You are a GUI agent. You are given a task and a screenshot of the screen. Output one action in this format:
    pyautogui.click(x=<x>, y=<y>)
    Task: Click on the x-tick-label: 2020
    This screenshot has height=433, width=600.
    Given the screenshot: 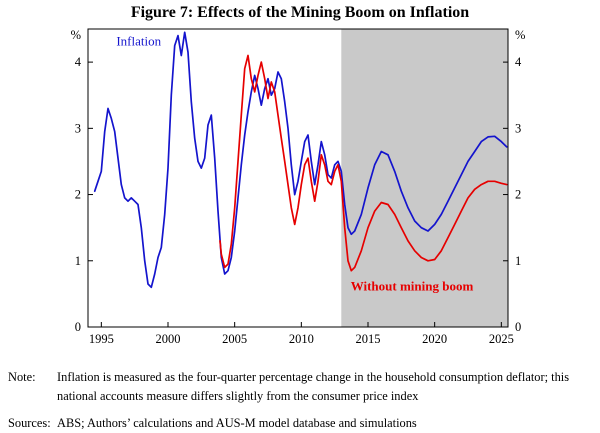 What is the action you would take?
    pyautogui.click(x=434, y=339)
    